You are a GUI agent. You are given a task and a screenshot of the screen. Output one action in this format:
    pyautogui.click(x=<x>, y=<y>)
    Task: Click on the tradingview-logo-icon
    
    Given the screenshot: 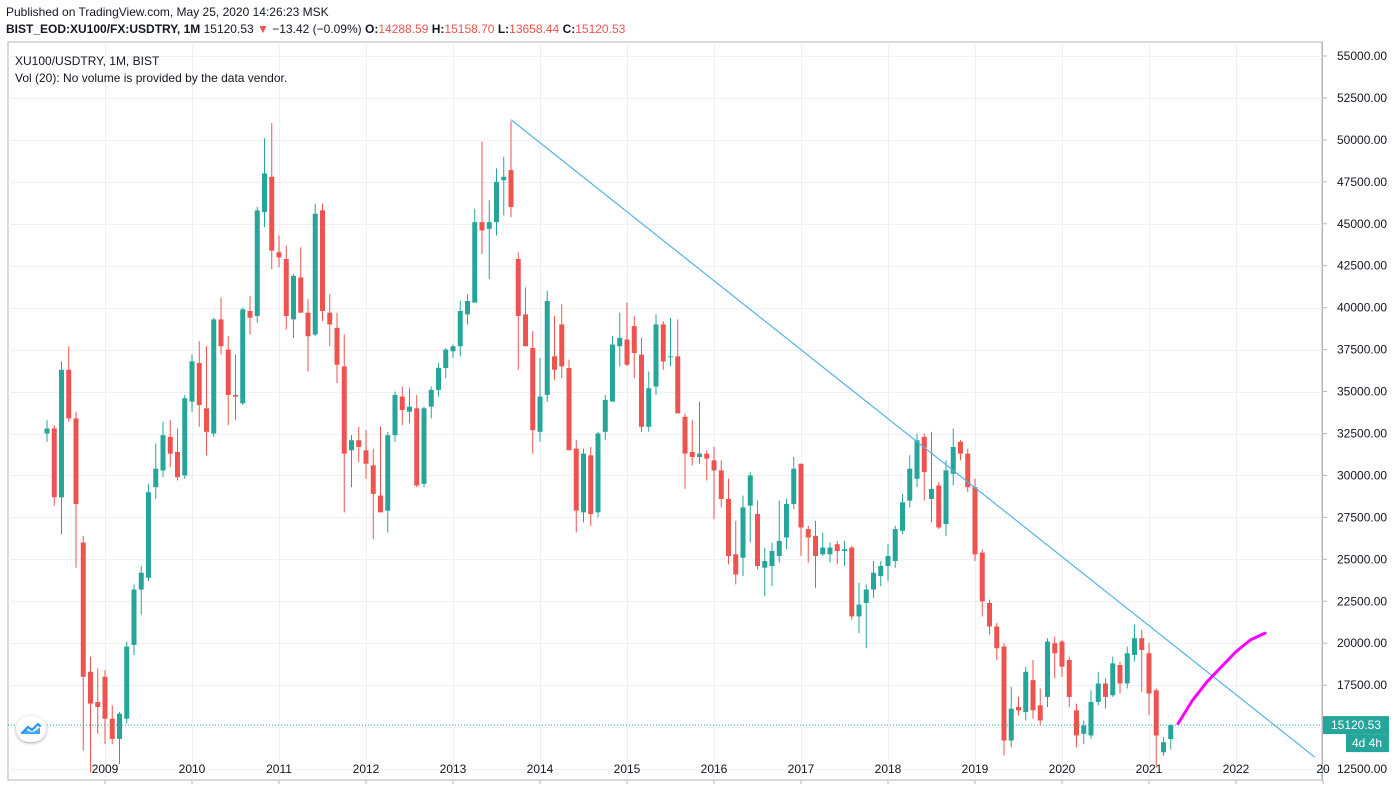 What is the action you would take?
    pyautogui.click(x=31, y=729)
    